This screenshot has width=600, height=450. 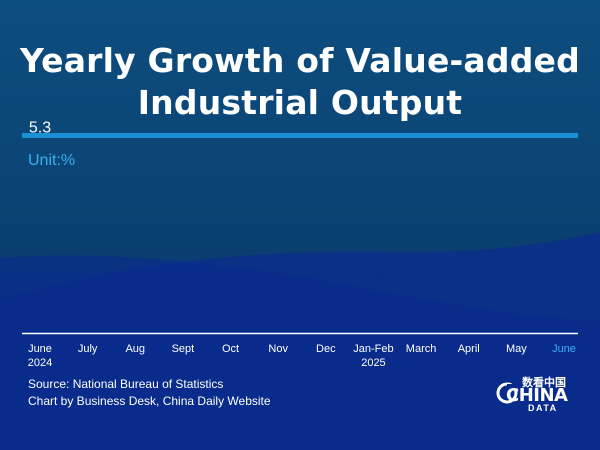 What do you see at coordinates (421, 349) in the screenshot?
I see `x-tick-label: March` at bounding box center [421, 349].